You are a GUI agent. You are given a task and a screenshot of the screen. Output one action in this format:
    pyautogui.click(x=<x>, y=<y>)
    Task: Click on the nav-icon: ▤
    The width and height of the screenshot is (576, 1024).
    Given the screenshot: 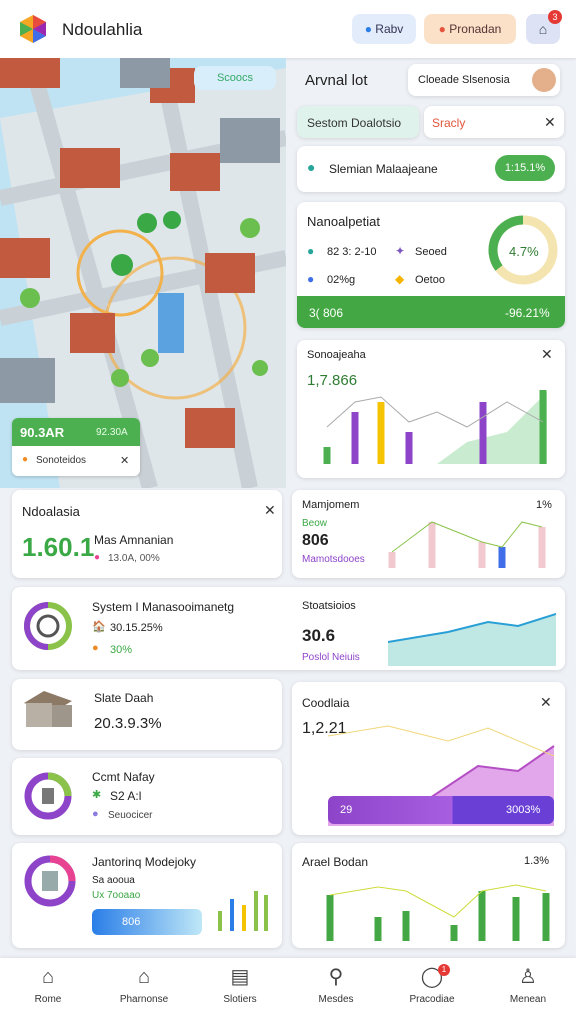 What is the action you would take?
    pyautogui.click(x=240, y=977)
    